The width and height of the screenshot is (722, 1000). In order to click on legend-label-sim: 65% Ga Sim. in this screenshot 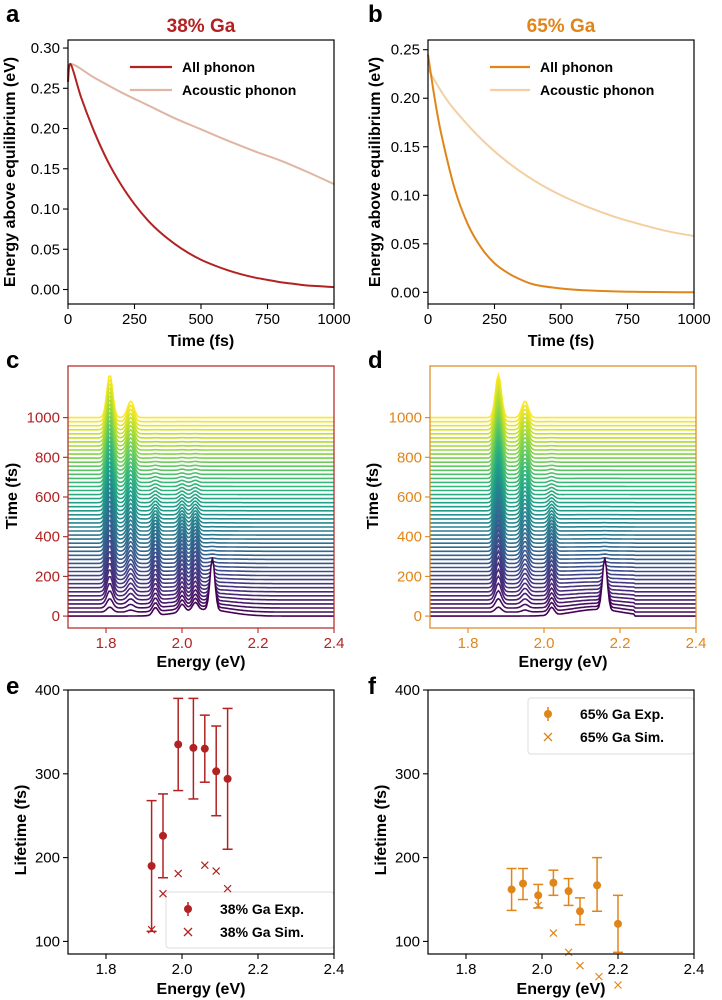, I will do `click(622, 737)`.